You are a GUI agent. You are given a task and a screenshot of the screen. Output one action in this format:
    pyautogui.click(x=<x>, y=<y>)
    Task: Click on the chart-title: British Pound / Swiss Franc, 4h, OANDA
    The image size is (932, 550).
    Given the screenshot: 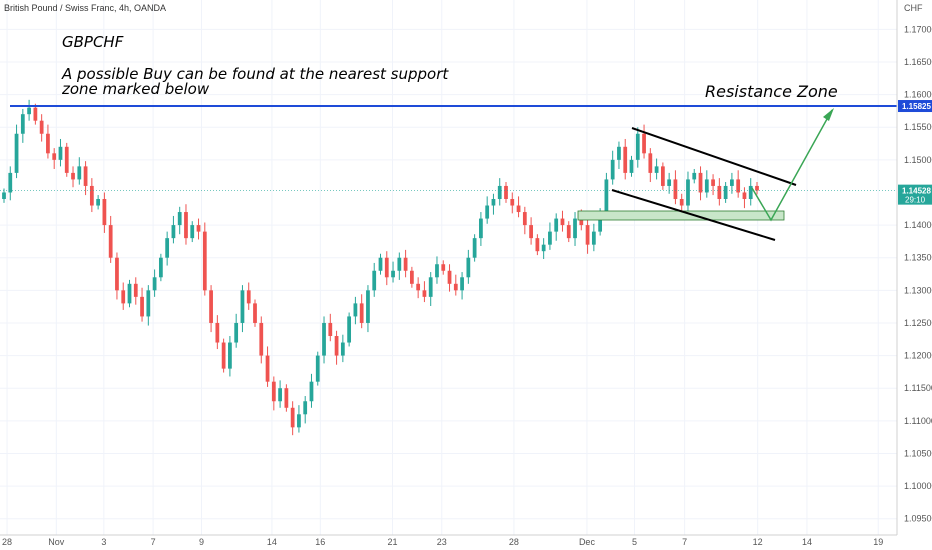 What is the action you would take?
    pyautogui.click(x=85, y=8)
    